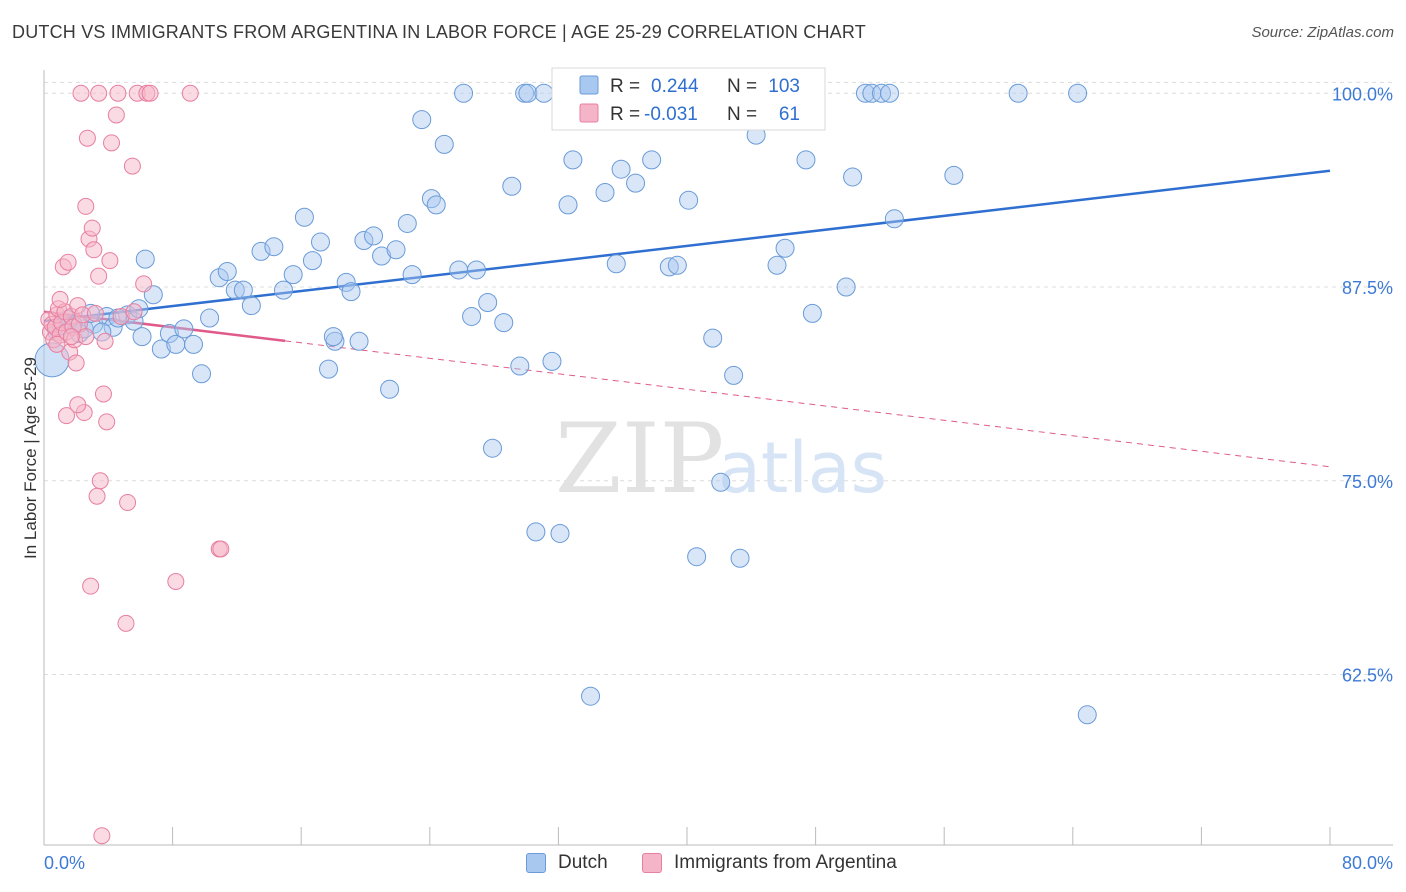 This screenshot has height=892, width=1406. What do you see at coordinates (802, 468) in the screenshot?
I see `watermark-atlas: atlas` at bounding box center [802, 468].